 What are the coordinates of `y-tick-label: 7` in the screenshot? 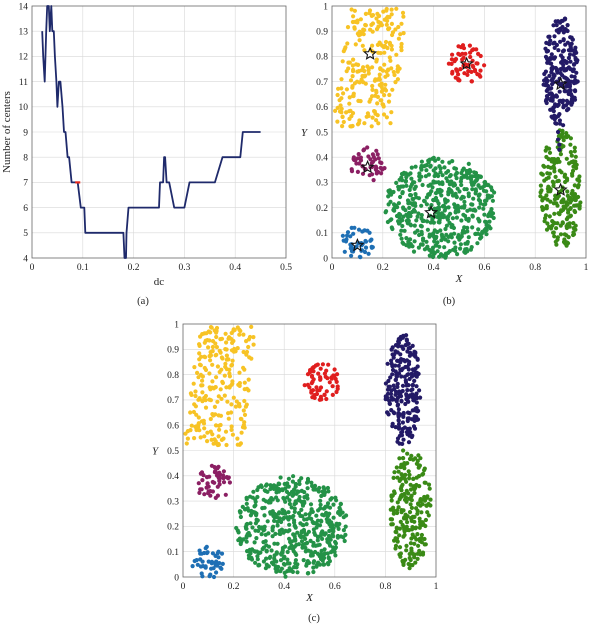 It's located at (25, 184).